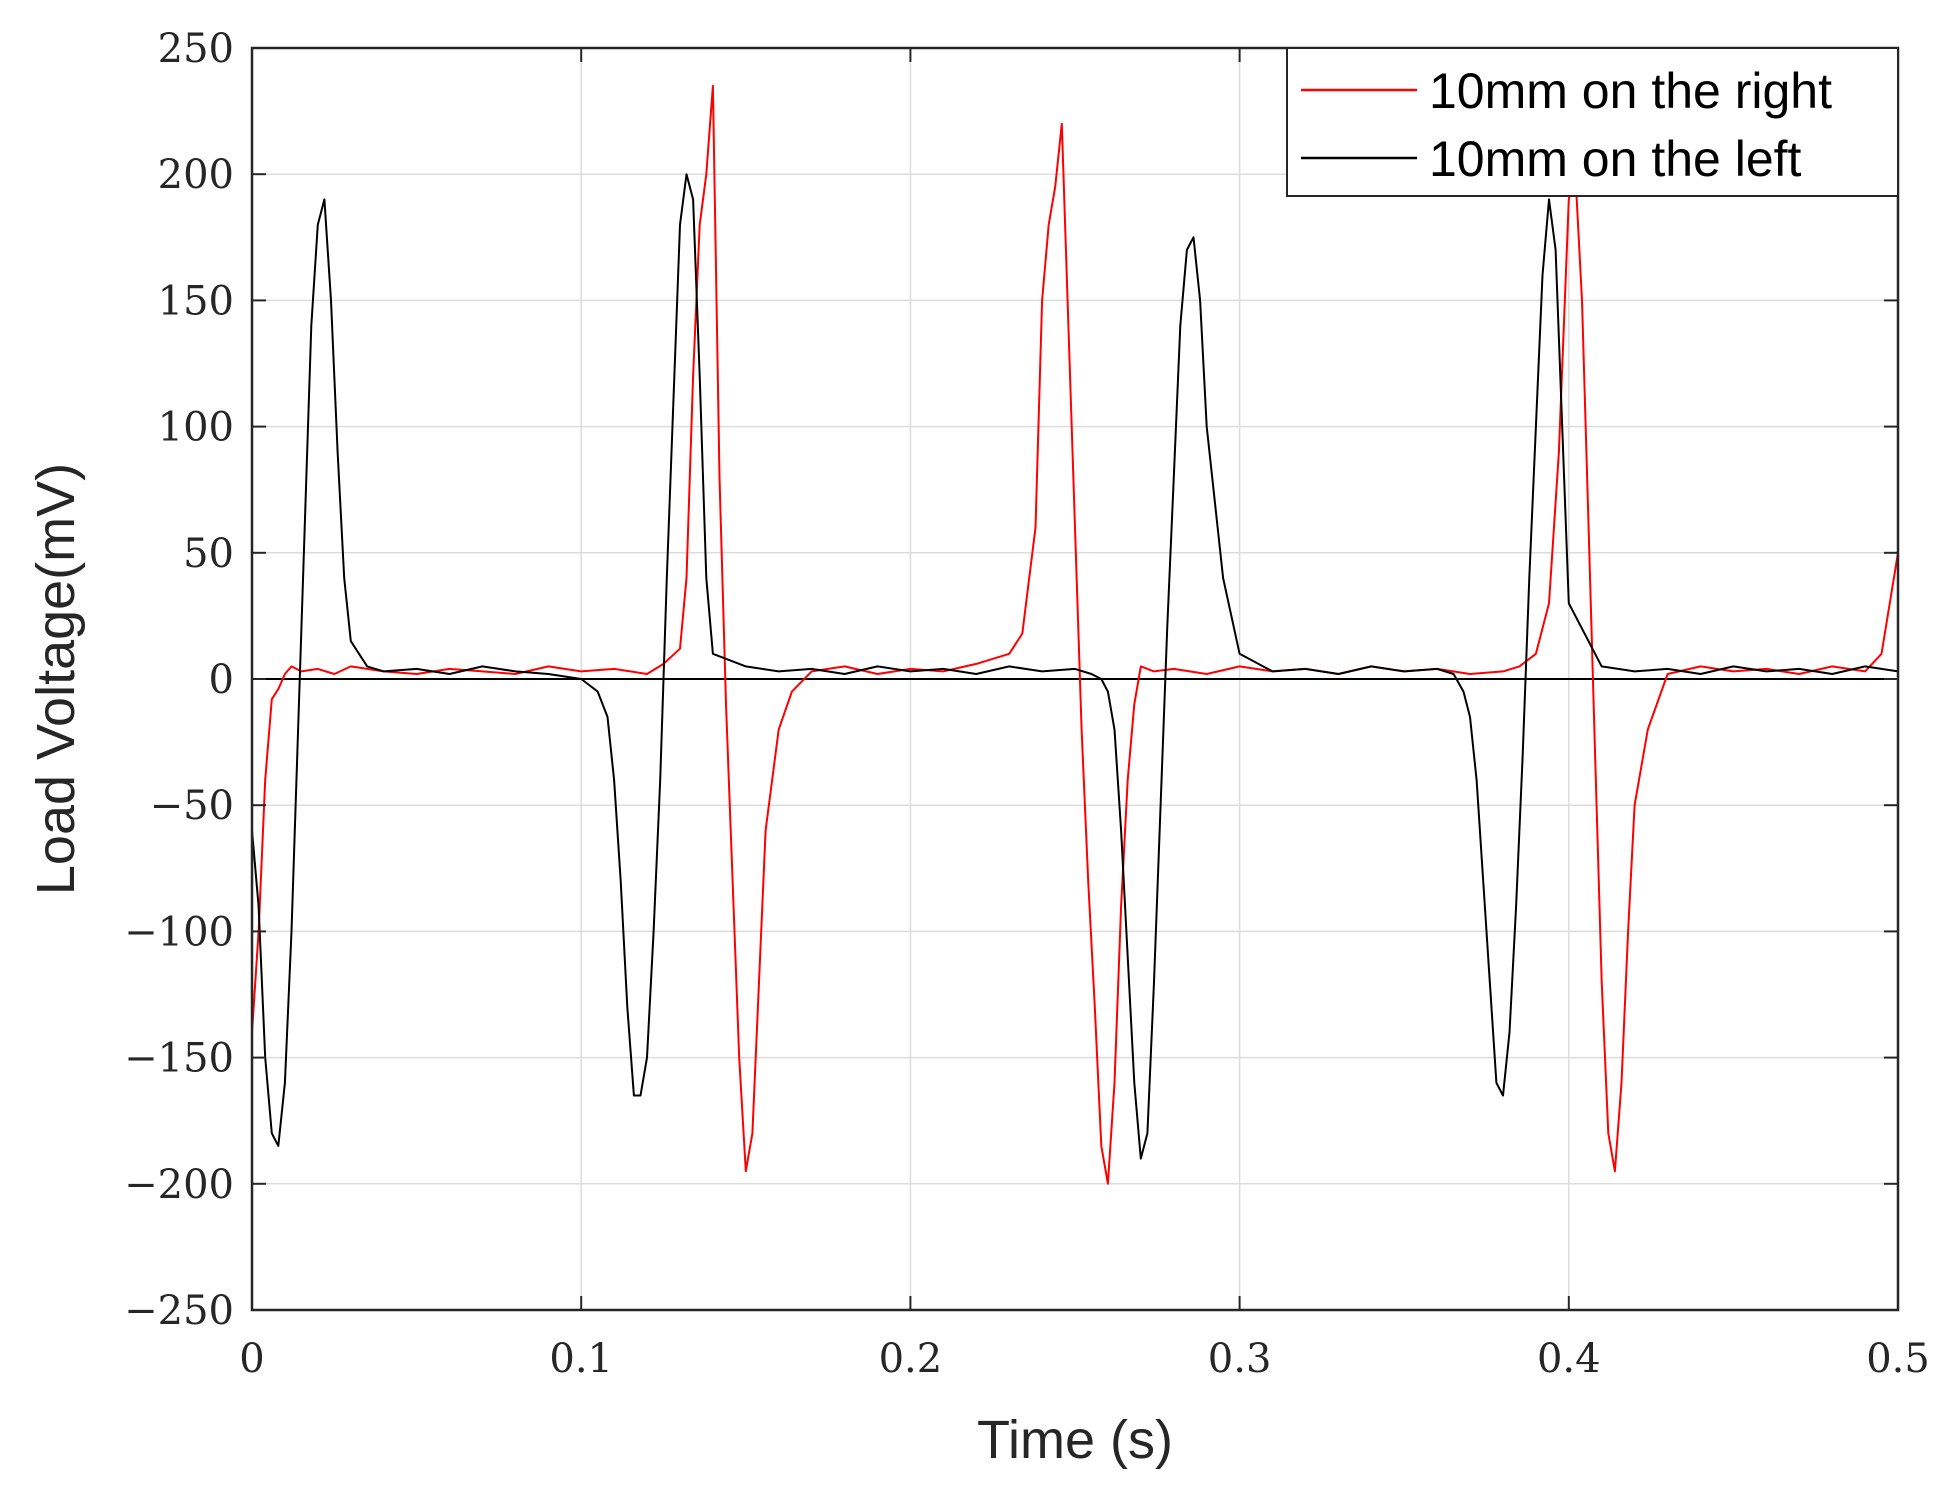 The height and width of the screenshot is (1490, 1942). What do you see at coordinates (179, 1059) in the screenshot?
I see `y-tick-label-2: −150` at bounding box center [179, 1059].